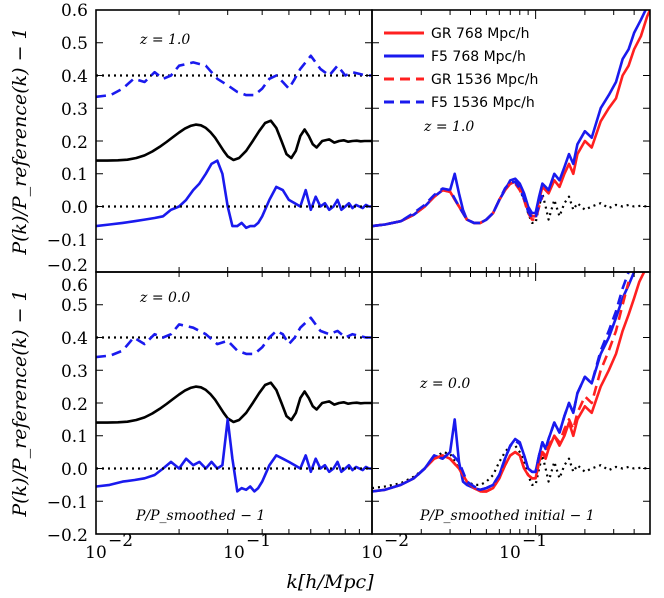  I want to click on y-tick-label-bottom: −0.1, so click(67, 503).